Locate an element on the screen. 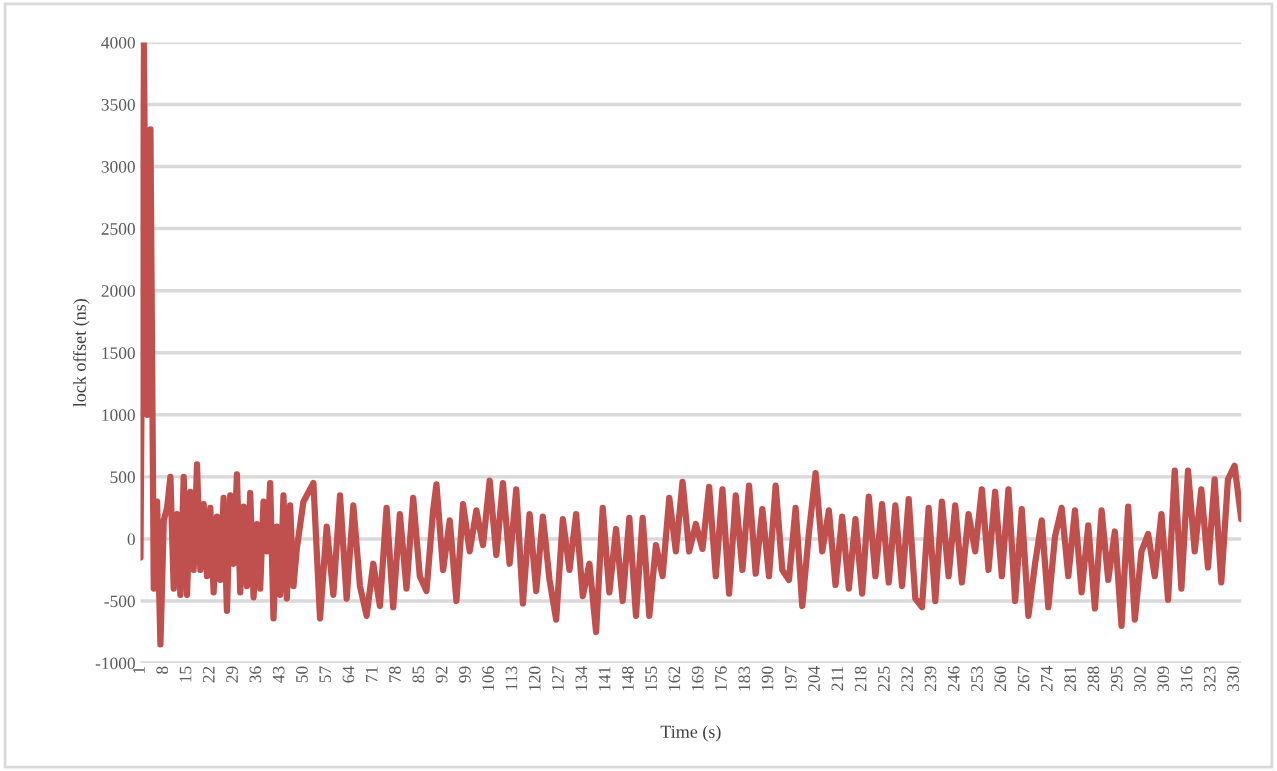  x-tick-label: 183 is located at coordinates (744, 678).